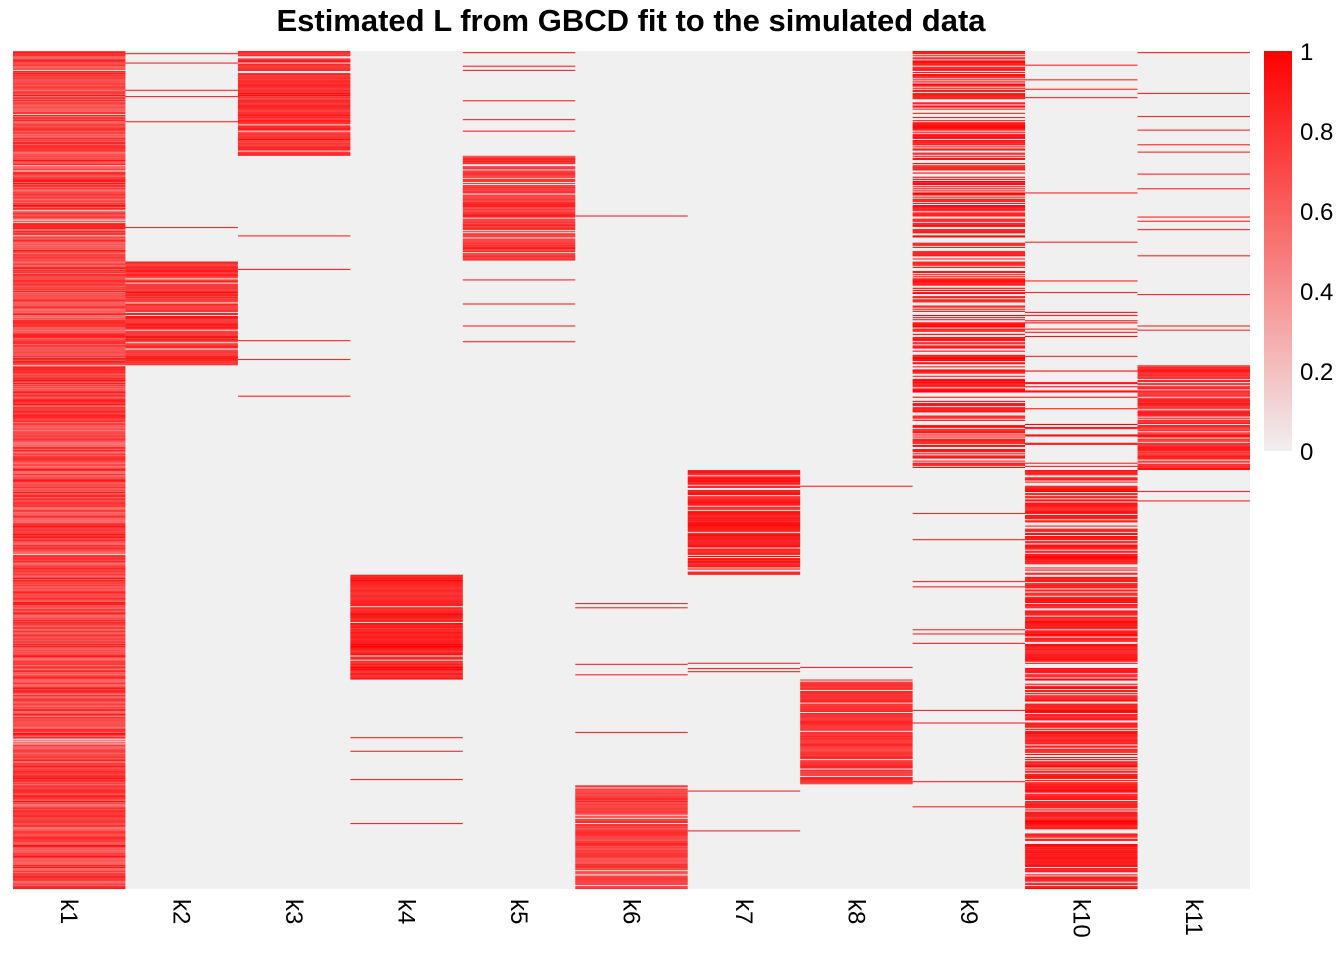 The image size is (1344, 960). Describe the element at coordinates (1306, 52) in the screenshot. I see `legend-tick-label: 1` at that location.